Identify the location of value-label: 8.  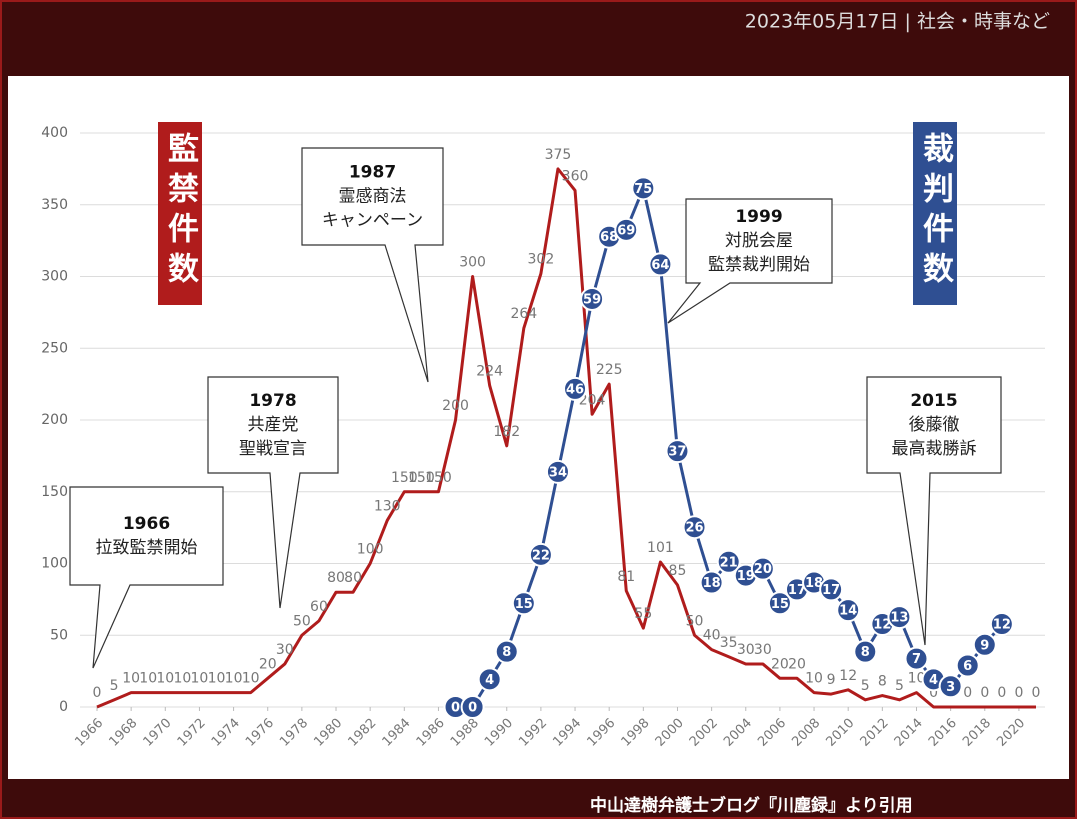
(882, 682).